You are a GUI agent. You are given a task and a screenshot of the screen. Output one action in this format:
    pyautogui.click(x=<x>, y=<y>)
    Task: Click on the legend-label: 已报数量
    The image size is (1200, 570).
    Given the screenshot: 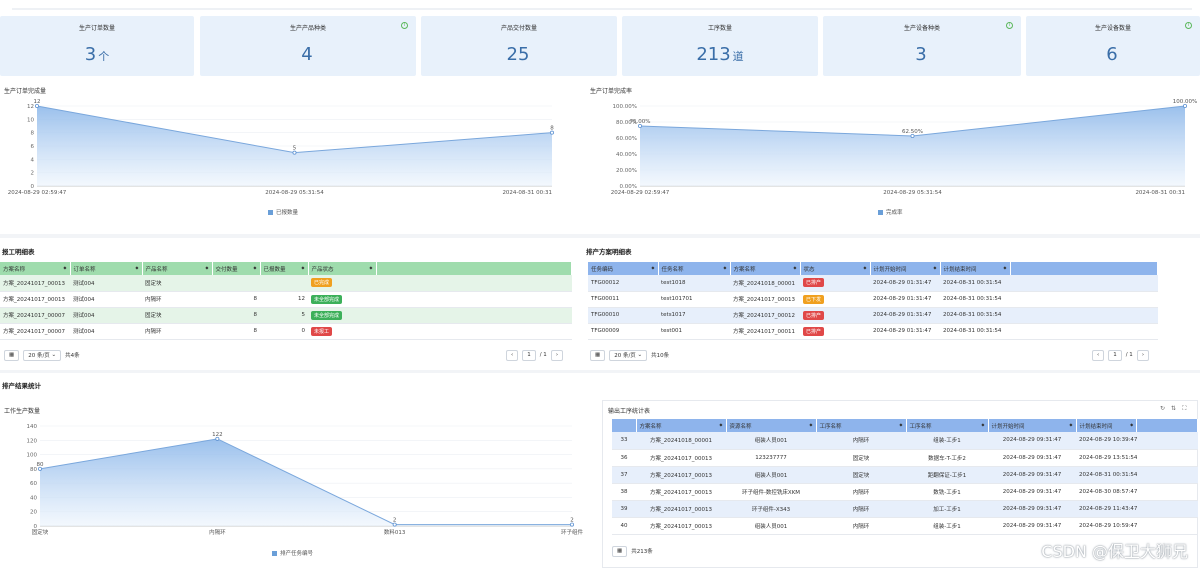 What is the action you would take?
    pyautogui.click(x=287, y=213)
    